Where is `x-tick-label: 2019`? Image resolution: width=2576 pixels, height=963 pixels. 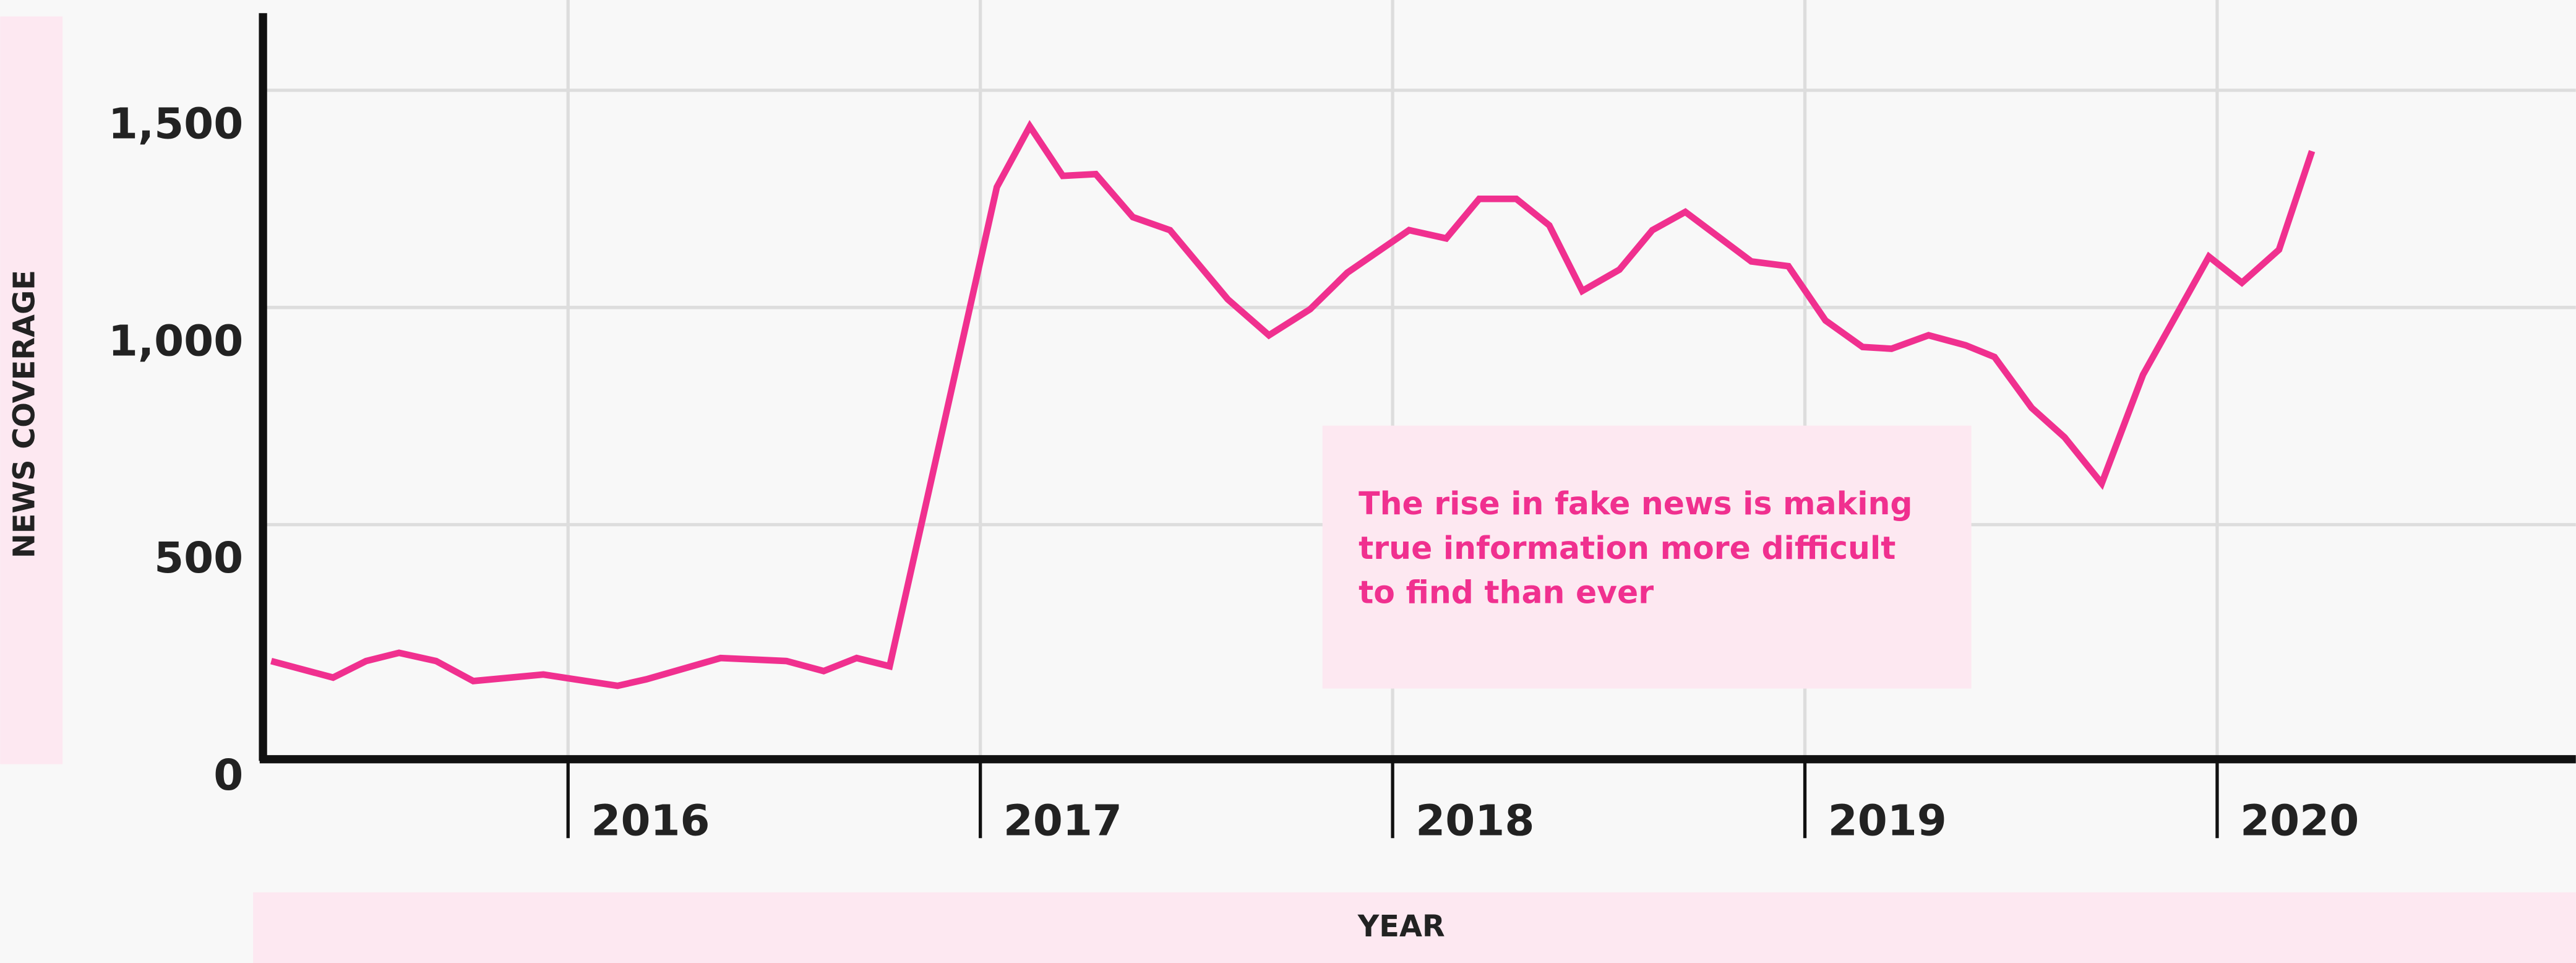
x-tick-label: 2019 is located at coordinates (1887, 821).